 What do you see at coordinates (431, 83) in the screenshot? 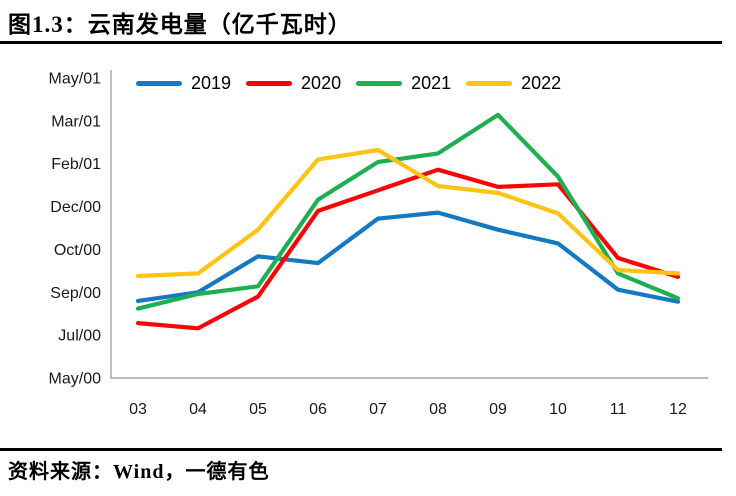
I see `legend-label-2021: 2021` at bounding box center [431, 83].